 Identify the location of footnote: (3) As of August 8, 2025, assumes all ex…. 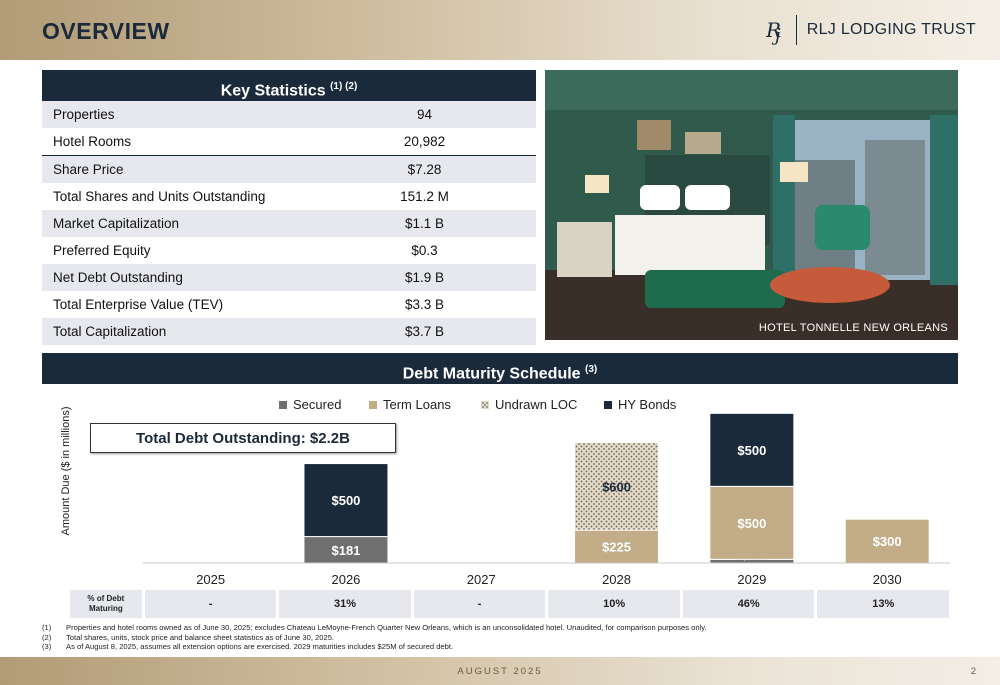
(502, 647).